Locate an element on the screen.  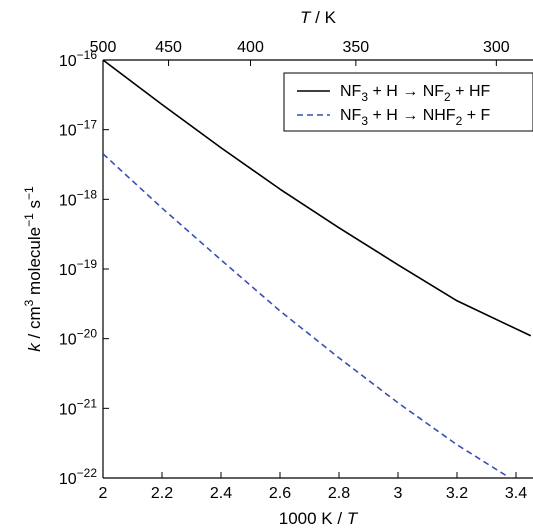
legend: NF3​ + H → NF2​ + HF NF3​ + H → NHF2​ + F is located at coordinates (408, 102).